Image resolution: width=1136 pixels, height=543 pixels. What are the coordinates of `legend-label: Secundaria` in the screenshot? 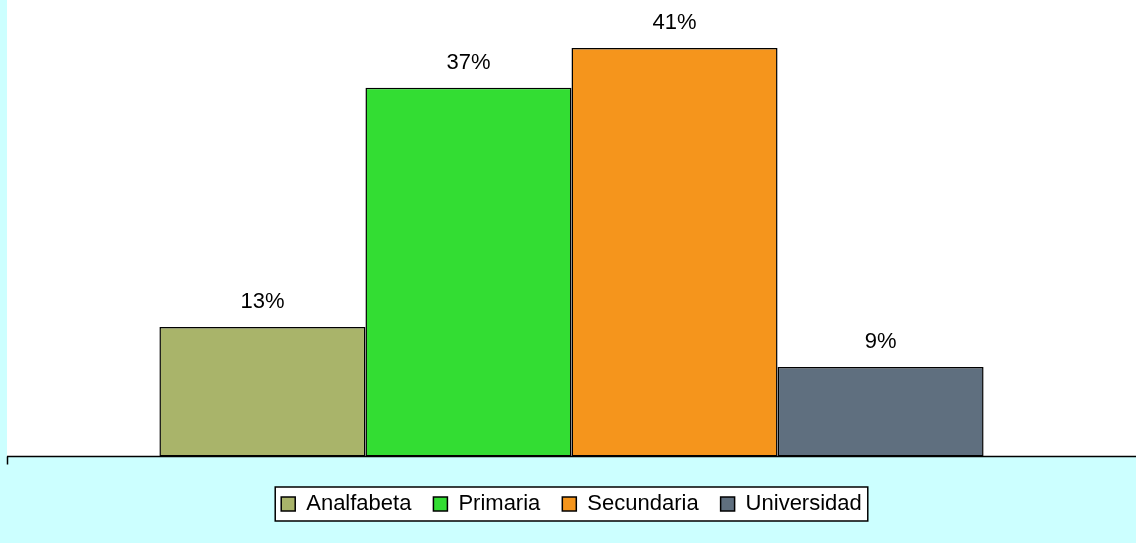 It's located at (643, 503).